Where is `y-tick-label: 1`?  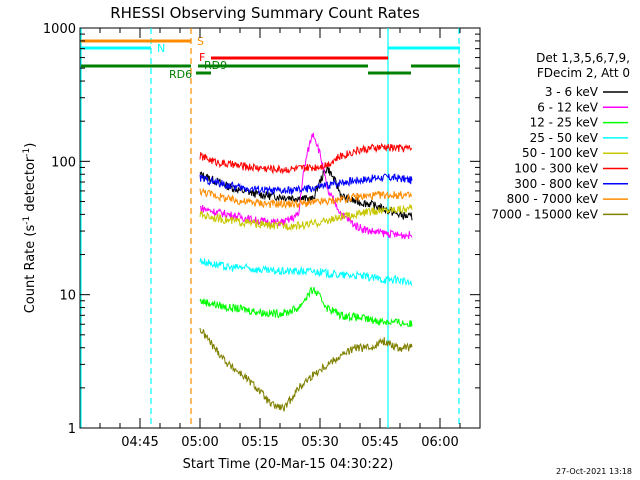
y-tick-label: 1 is located at coordinates (72, 429).